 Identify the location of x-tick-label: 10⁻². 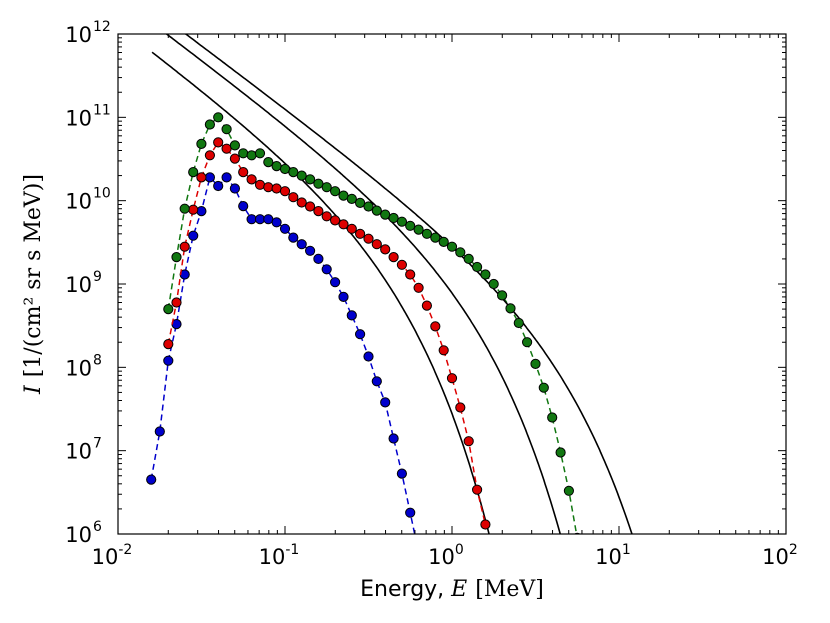
(112, 555).